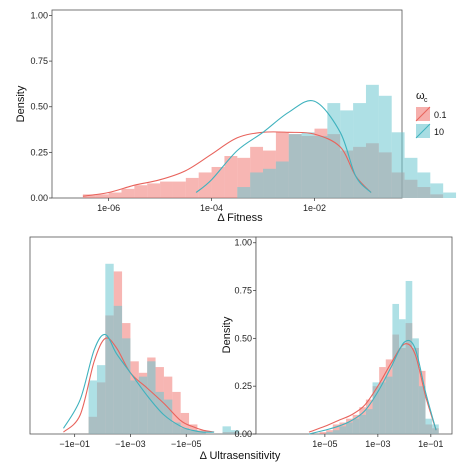  What do you see at coordinates (39, 107) in the screenshot?
I see `ytick-label-fitness-2: 0.50` at bounding box center [39, 107].